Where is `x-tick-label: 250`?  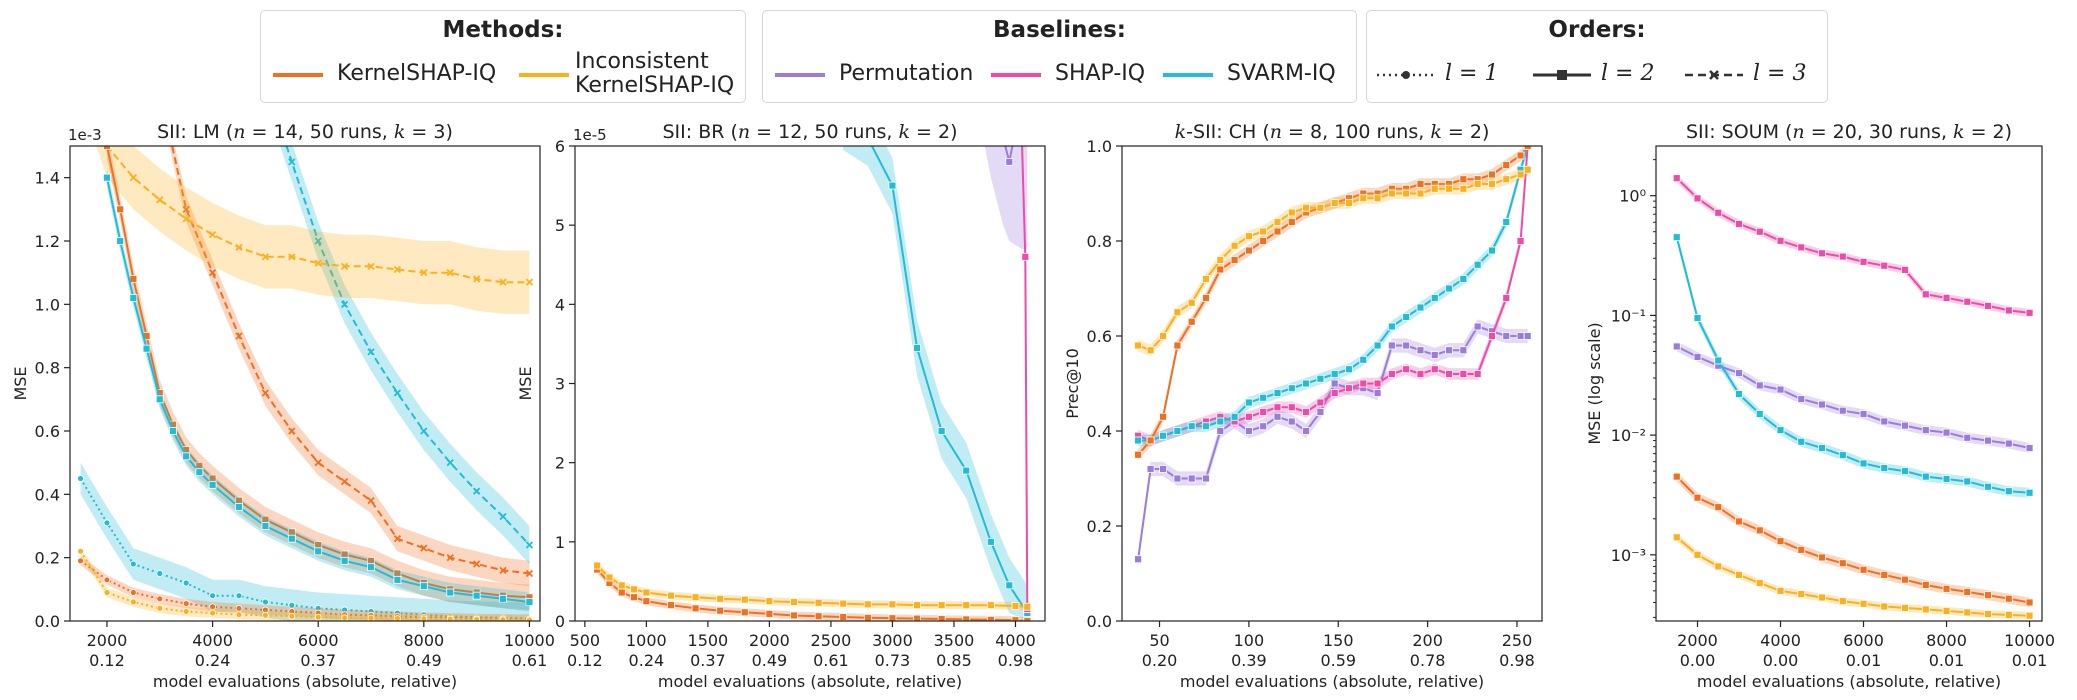 x-tick-label: 250 is located at coordinates (1517, 640).